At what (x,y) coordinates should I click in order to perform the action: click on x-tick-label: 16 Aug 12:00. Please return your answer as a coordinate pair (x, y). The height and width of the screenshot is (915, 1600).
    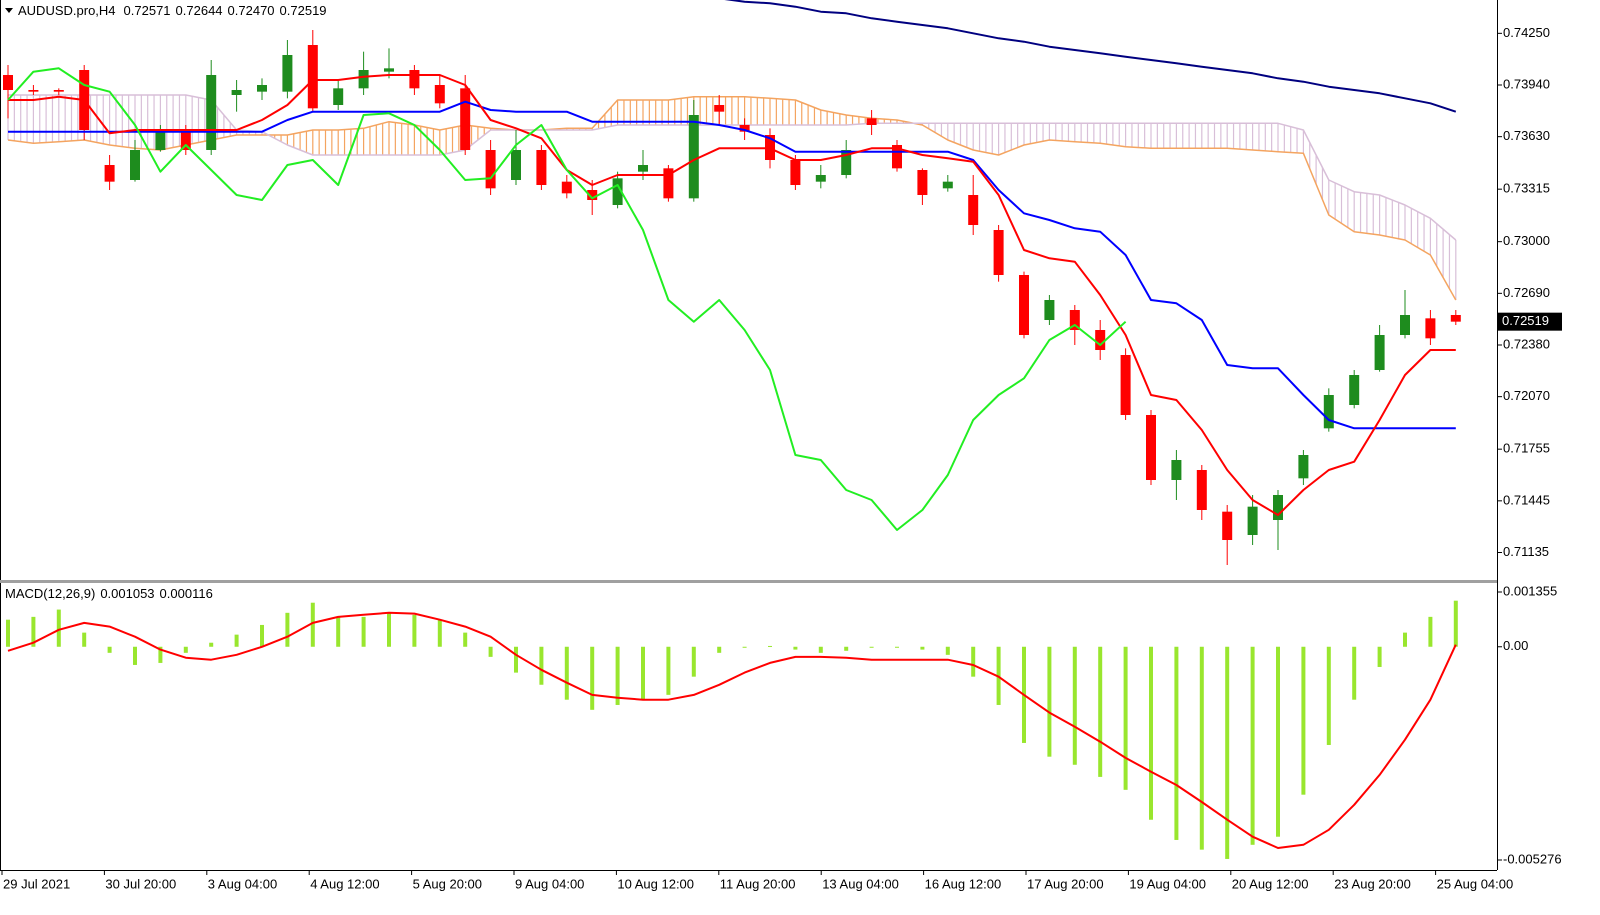
    Looking at the image, I should click on (963, 883).